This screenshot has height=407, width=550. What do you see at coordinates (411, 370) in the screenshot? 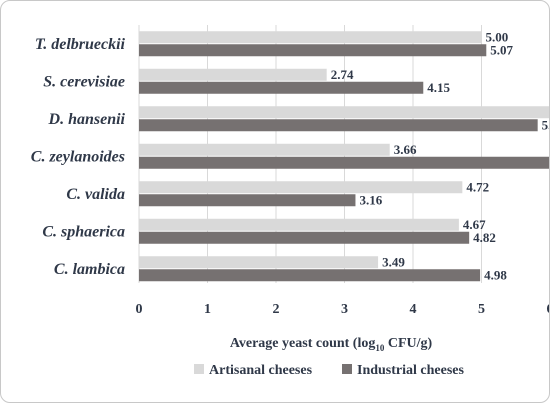
I see `legend-label: Industrial cheeses` at bounding box center [411, 370].